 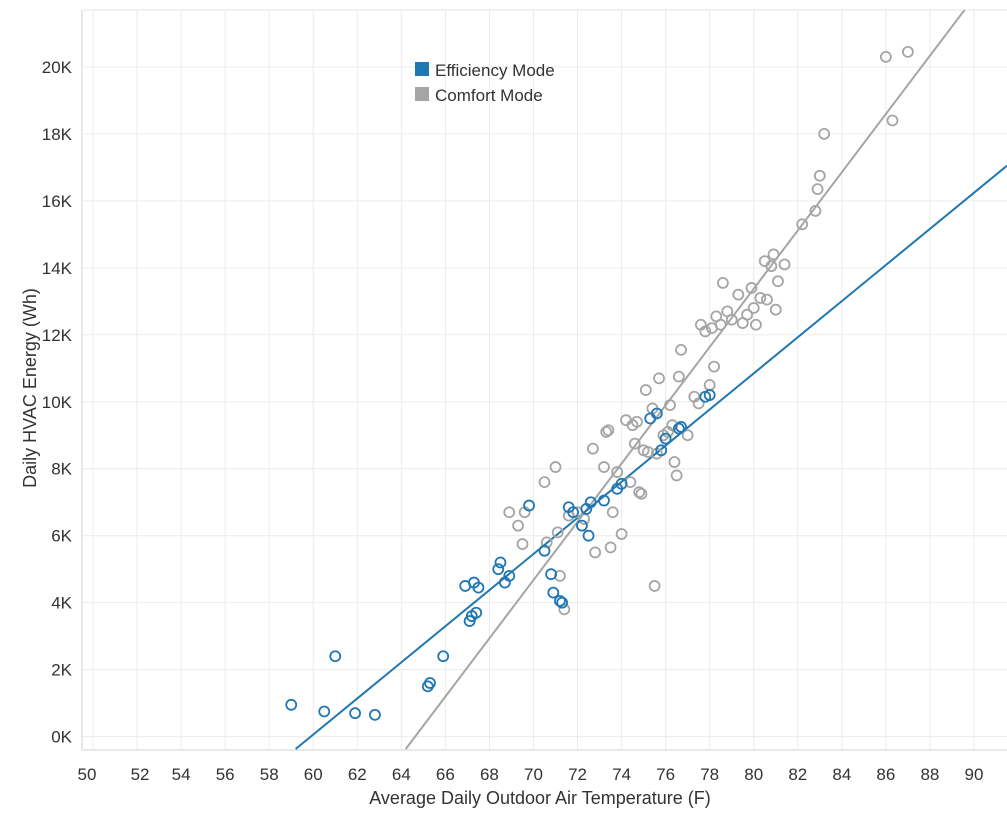 What do you see at coordinates (485, 83) in the screenshot?
I see `legend: Efficiency Mode Comfort Mode` at bounding box center [485, 83].